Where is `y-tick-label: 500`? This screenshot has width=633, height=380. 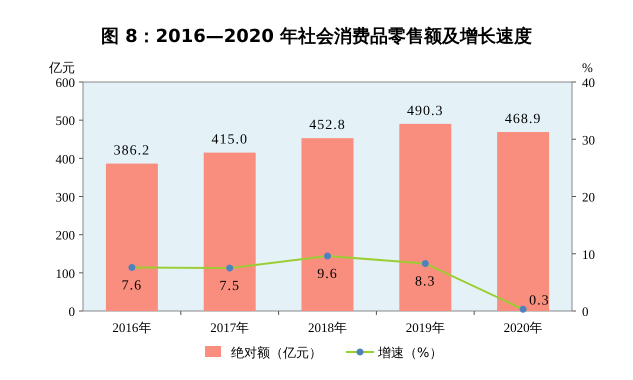 y-tick-label: 500 is located at coordinates (65, 120).